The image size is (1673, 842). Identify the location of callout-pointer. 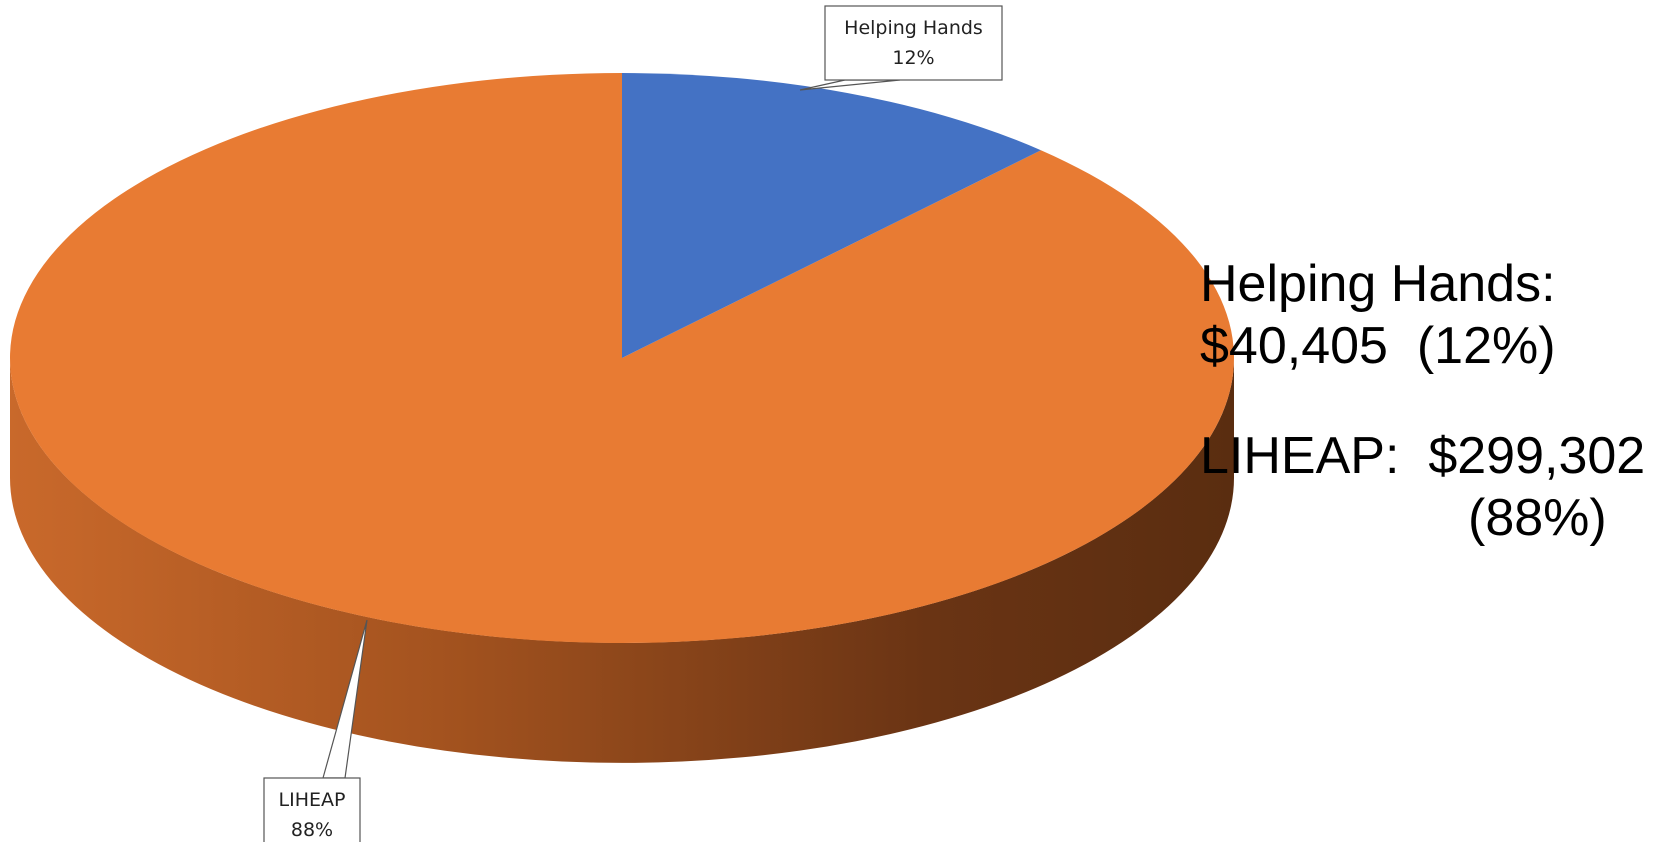
(850, 85).